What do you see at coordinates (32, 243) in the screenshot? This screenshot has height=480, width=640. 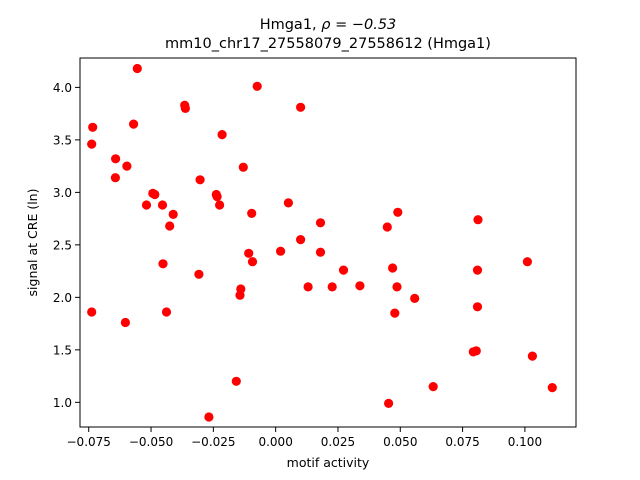 I see `y-axis-label: signal at CRE (ln)` at bounding box center [32, 243].